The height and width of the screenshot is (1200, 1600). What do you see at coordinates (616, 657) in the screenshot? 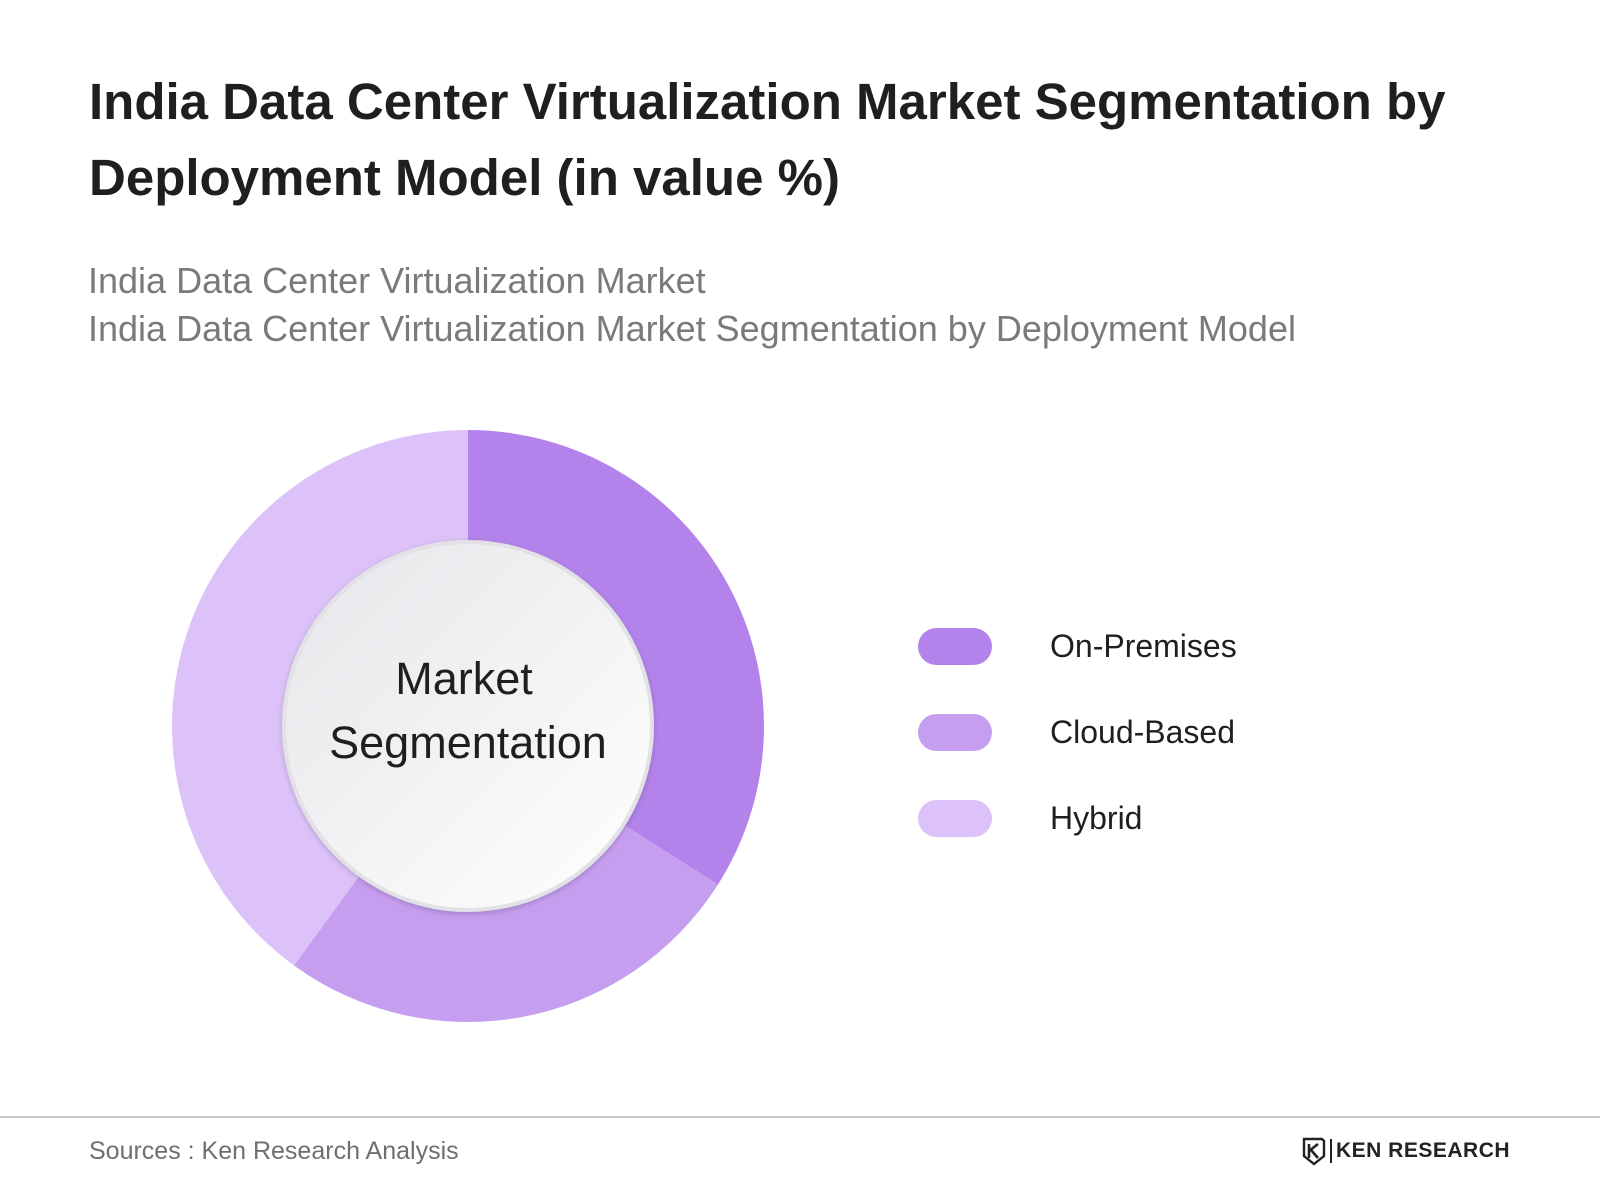
I see `slice-on-premises` at bounding box center [616, 657].